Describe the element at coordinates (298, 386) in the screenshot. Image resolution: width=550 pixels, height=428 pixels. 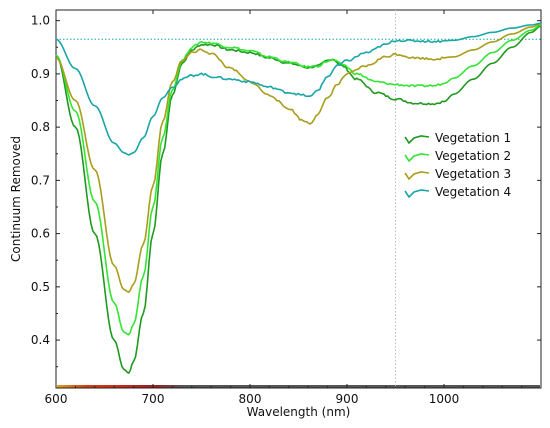
I see `spectrum-band` at that location.